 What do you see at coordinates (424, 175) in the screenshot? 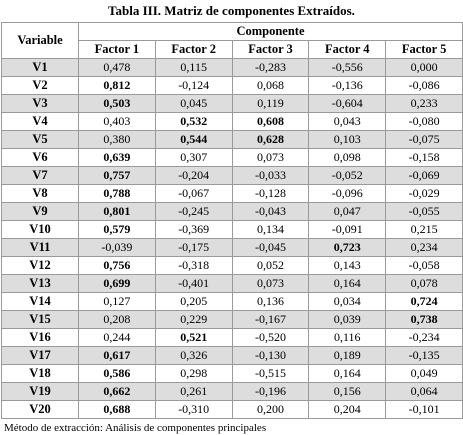
I see `loading-cell: -0,069` at bounding box center [424, 175].